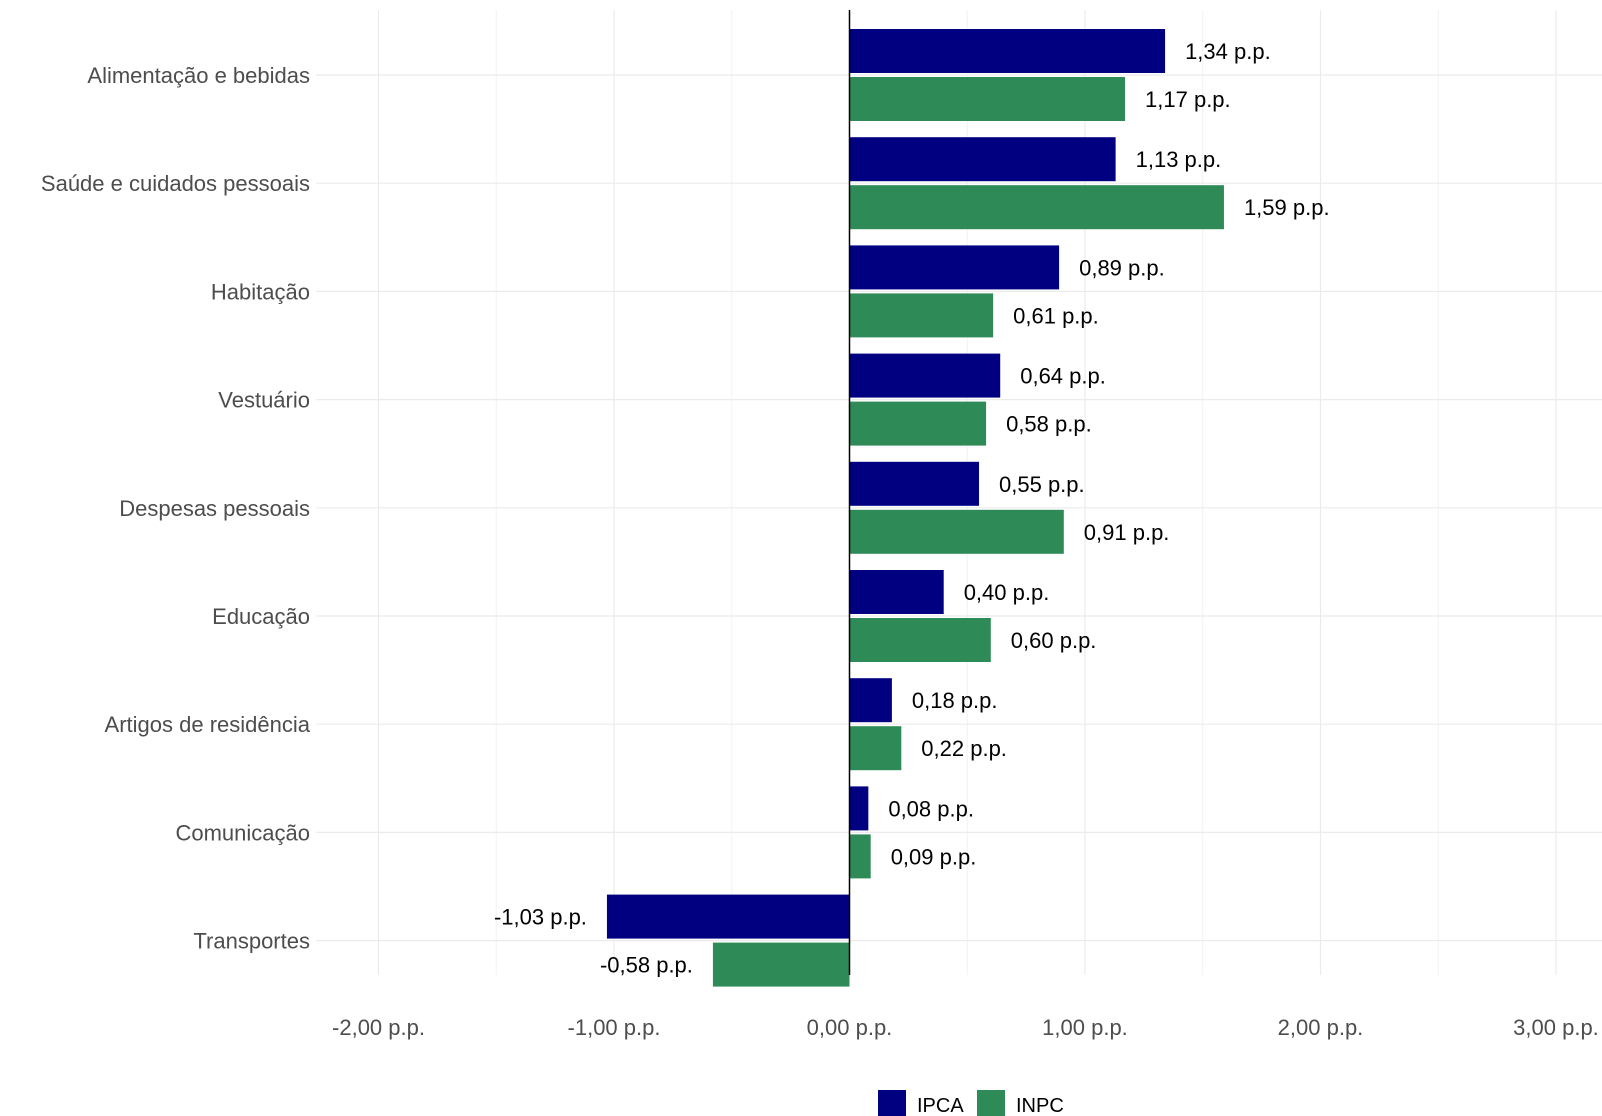 The height and width of the screenshot is (1116, 1602). Describe the element at coordinates (991, 1103) in the screenshot. I see `legend-swatch-inpc` at that location.